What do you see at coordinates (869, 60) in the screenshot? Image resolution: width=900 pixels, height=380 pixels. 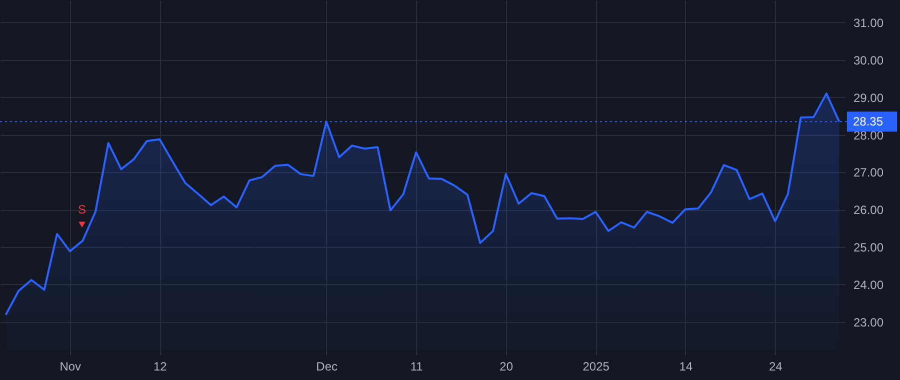 I see `y-tick-label: 30.00` at bounding box center [869, 60].